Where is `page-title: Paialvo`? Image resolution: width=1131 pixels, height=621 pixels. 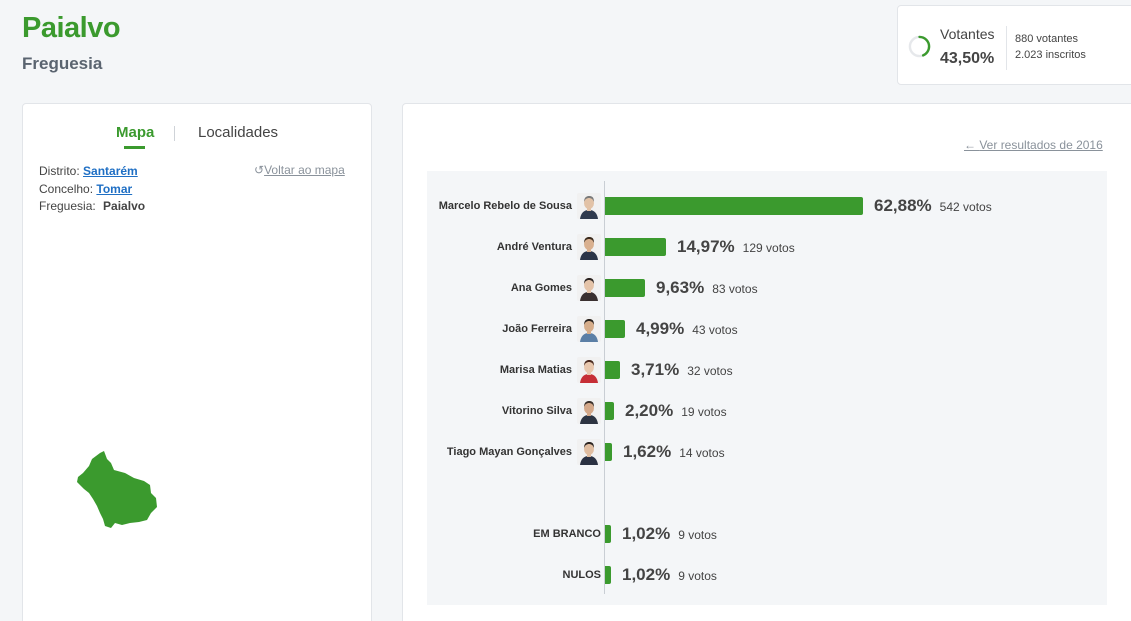 page-title: Paialvo is located at coordinates (71, 28).